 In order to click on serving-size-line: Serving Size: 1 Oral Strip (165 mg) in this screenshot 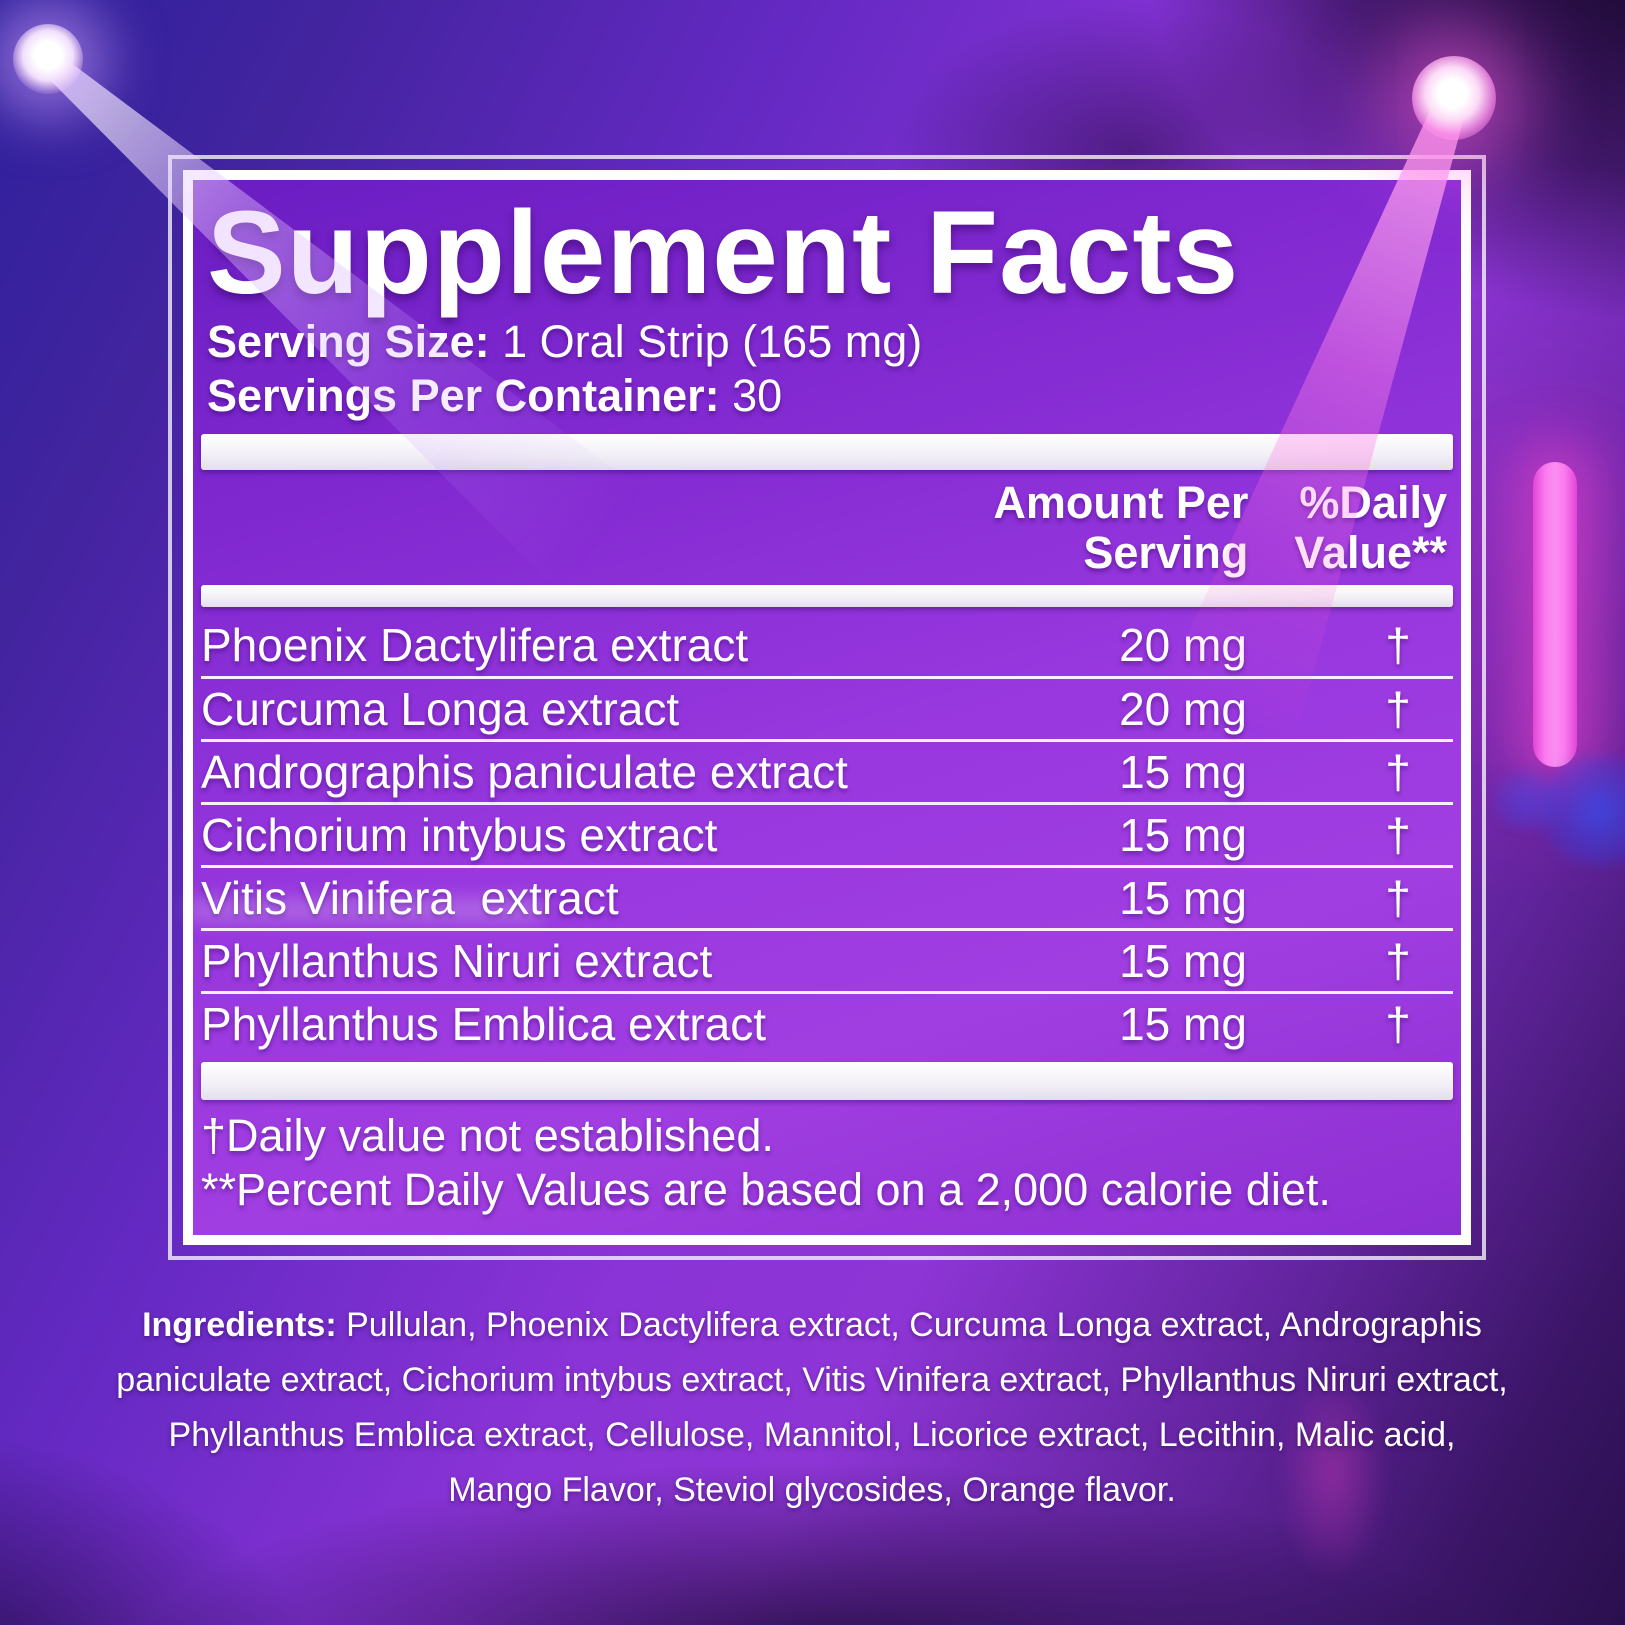, I will do `click(830, 341)`.